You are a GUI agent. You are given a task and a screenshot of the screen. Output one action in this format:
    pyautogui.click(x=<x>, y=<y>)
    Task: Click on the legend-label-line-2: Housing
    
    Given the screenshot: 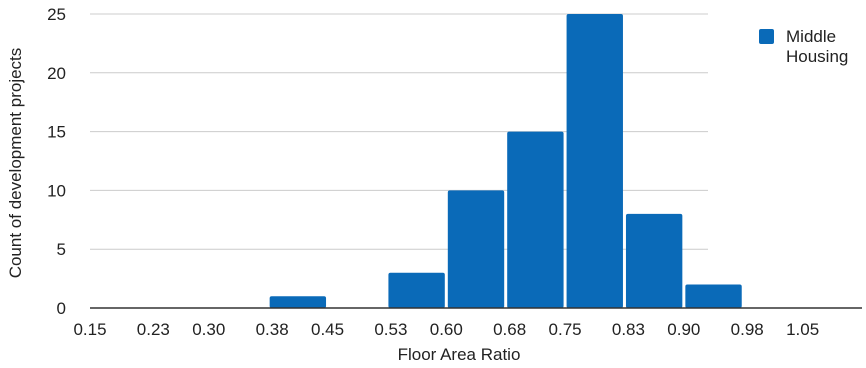 What is the action you would take?
    pyautogui.click(x=817, y=56)
    